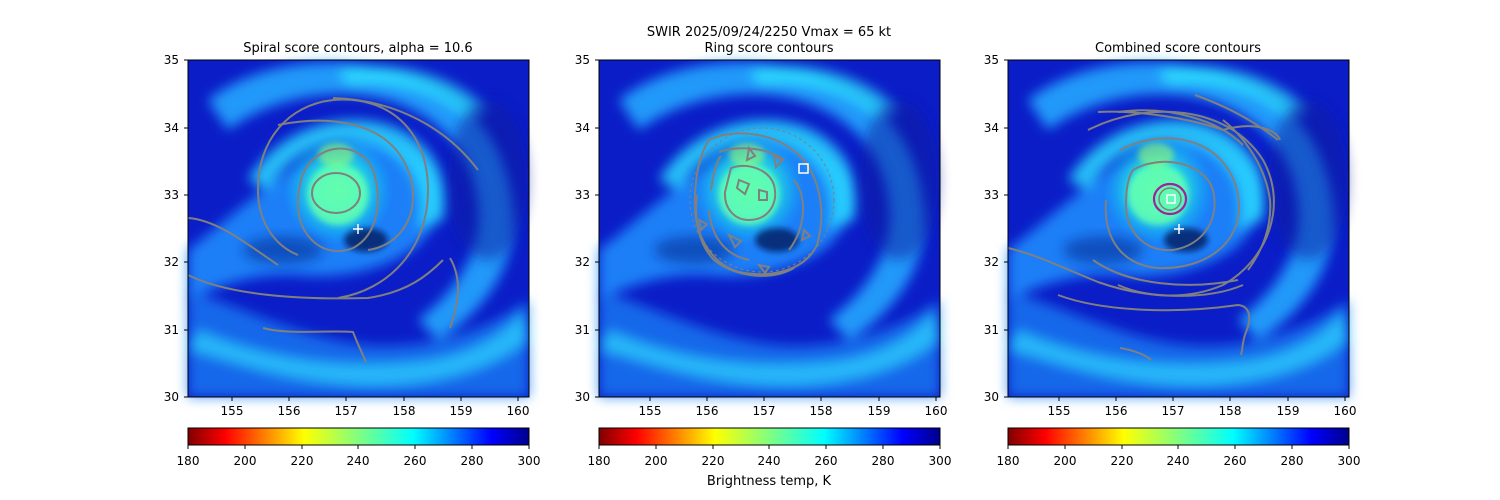 The image size is (1500, 500). Describe the element at coordinates (1178, 48) in the screenshot. I see `panel-title: Combined score contours` at that location.